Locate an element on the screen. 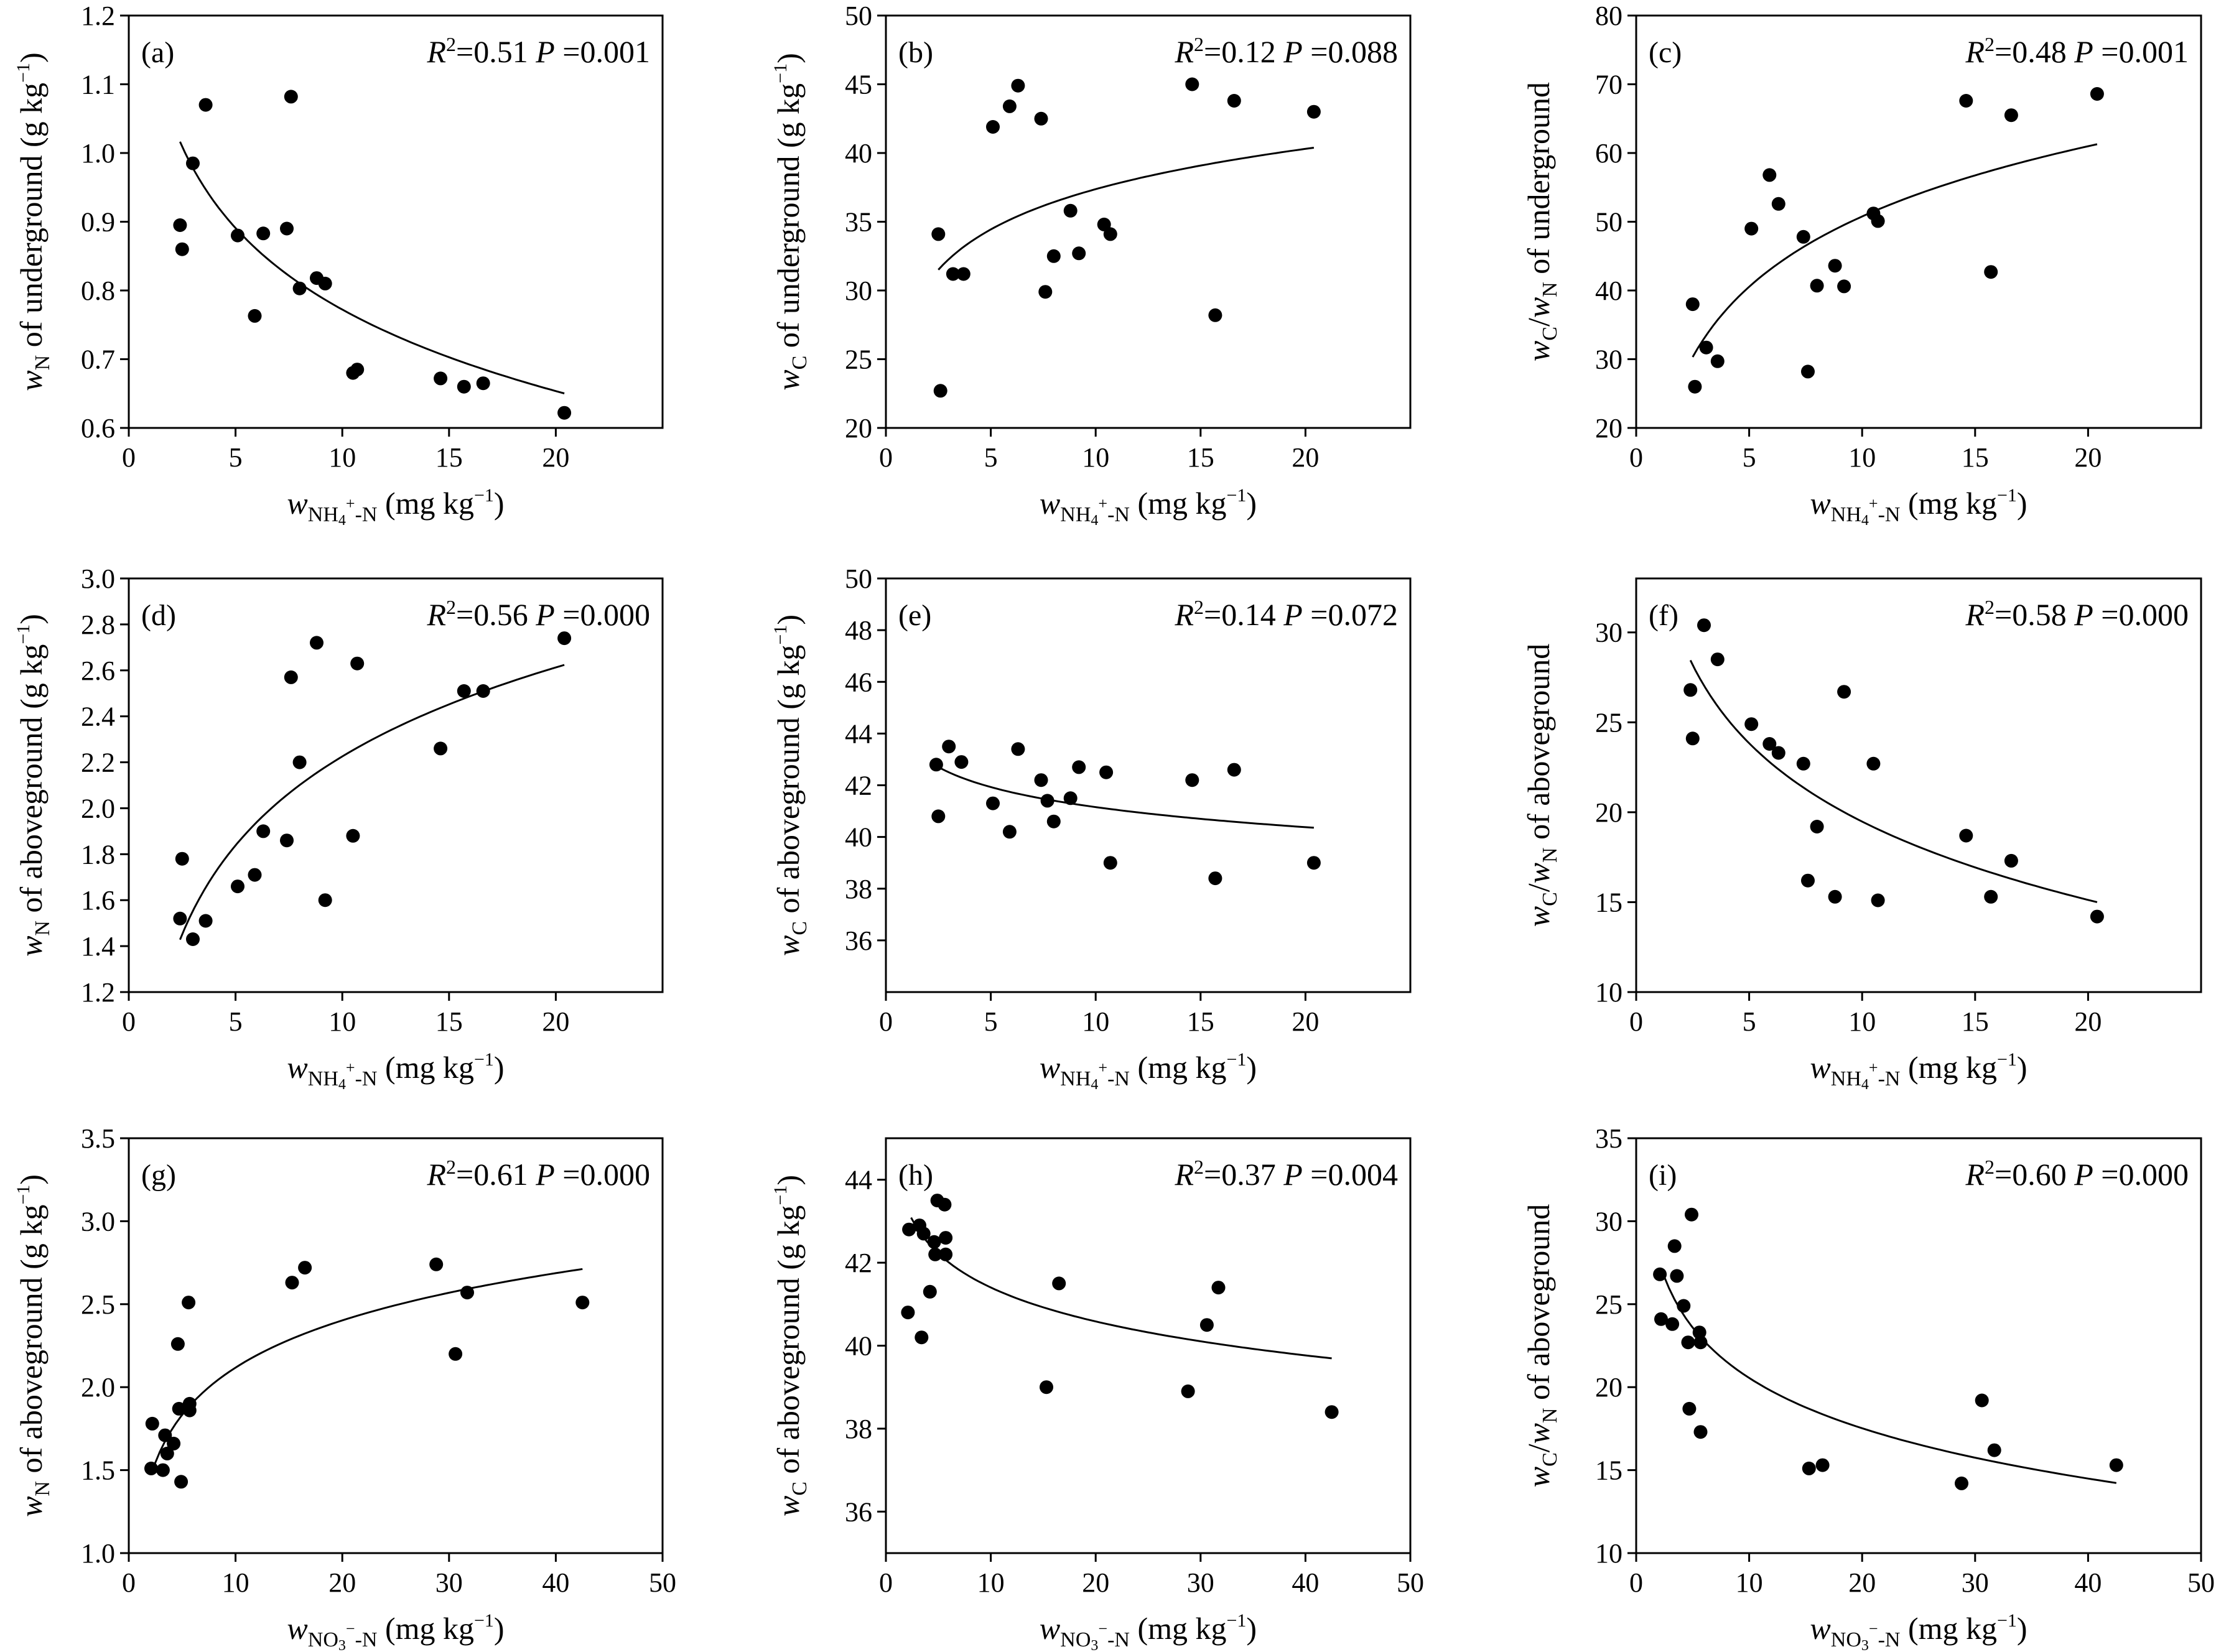 This screenshot has width=2216, height=1652. y-tick-label: 0.7 is located at coordinates (98, 360).